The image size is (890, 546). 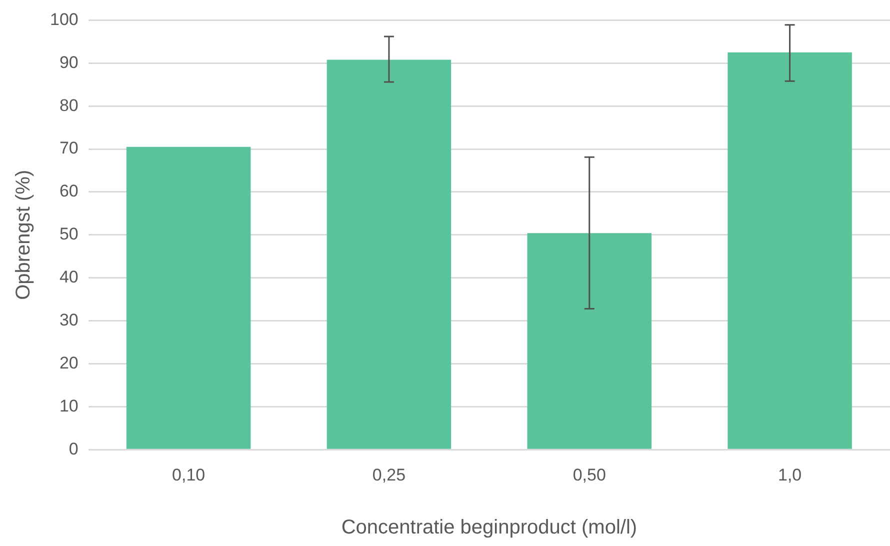 What do you see at coordinates (68, 406) in the screenshot?
I see `y-tick-label: 10` at bounding box center [68, 406].